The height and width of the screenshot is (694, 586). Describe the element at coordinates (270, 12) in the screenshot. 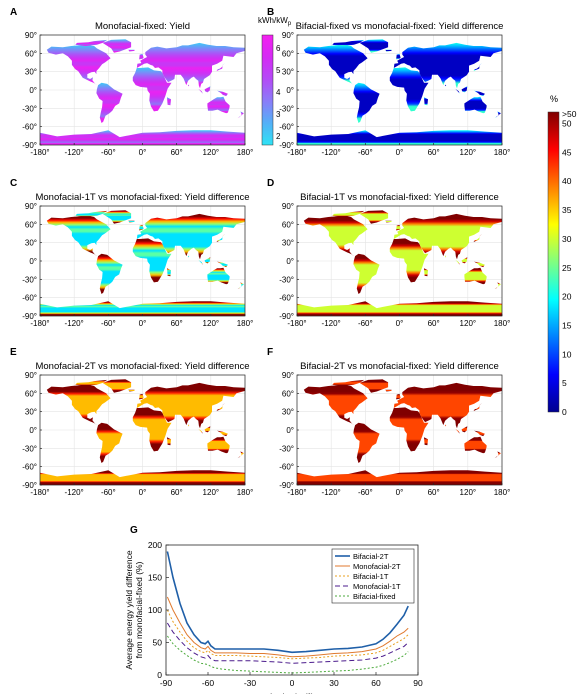

I see `panel-letter: B` at that location.